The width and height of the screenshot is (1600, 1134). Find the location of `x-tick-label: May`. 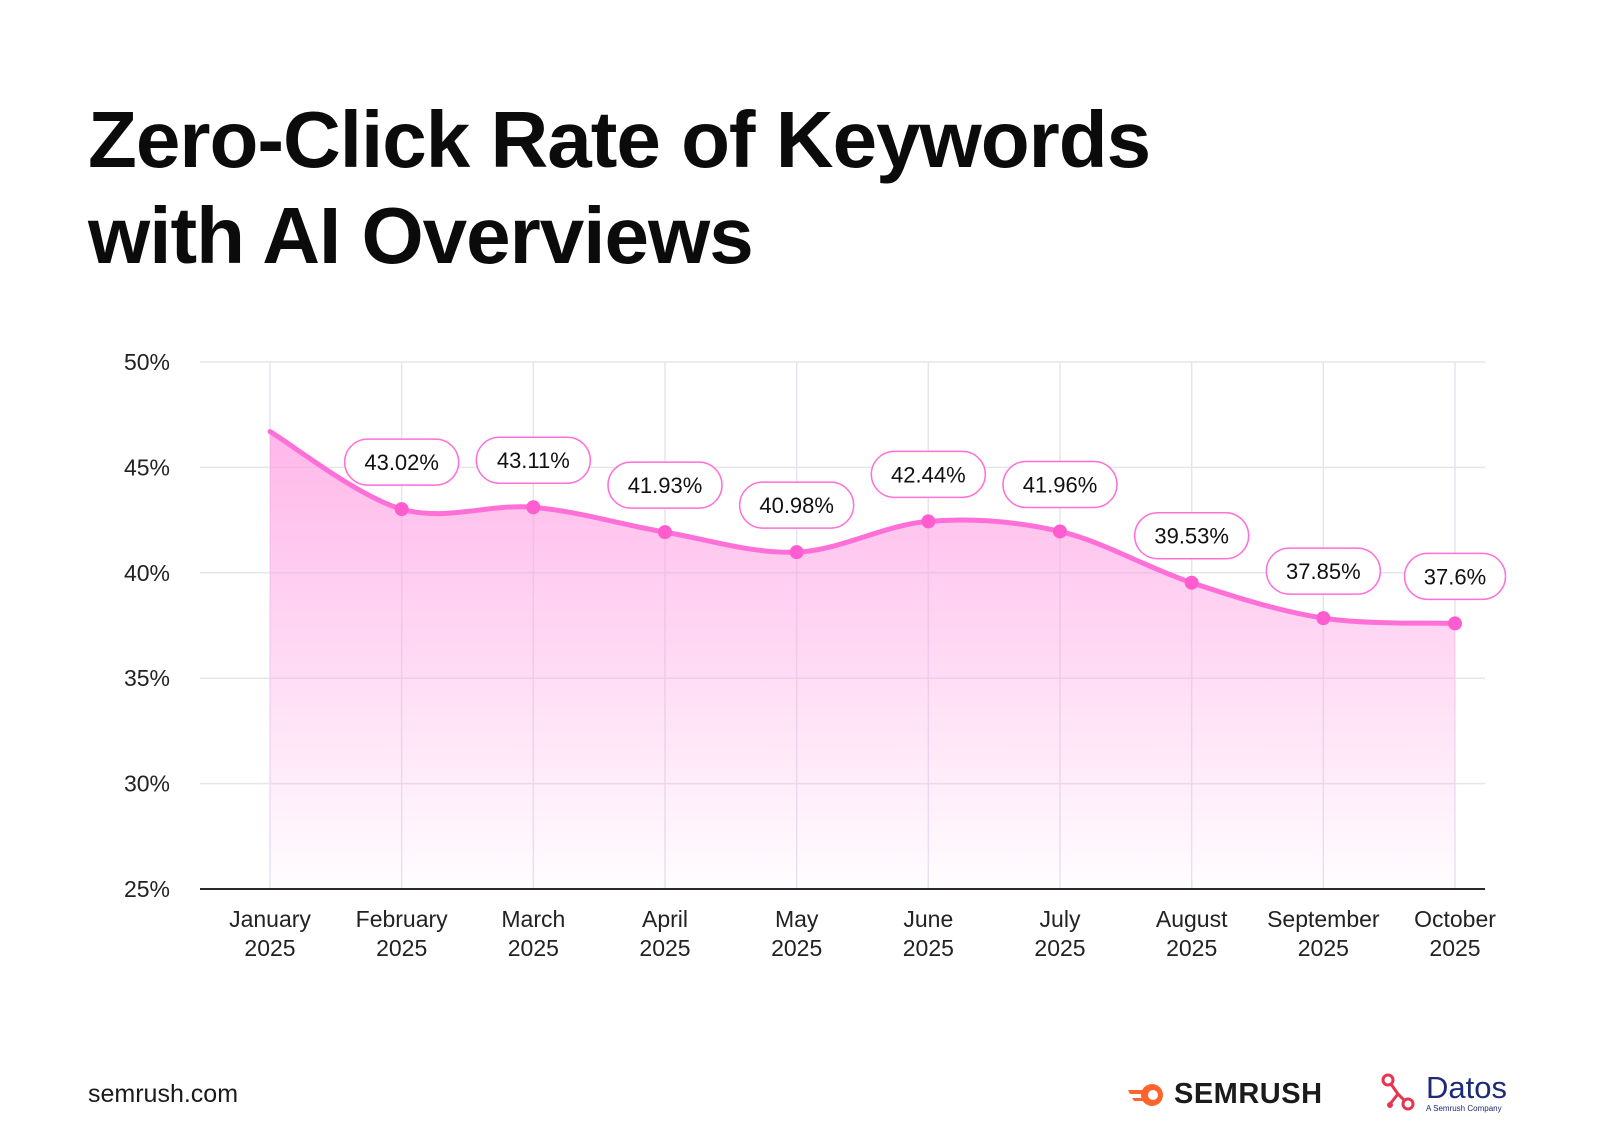

x-tick-label: May is located at coordinates (797, 919).